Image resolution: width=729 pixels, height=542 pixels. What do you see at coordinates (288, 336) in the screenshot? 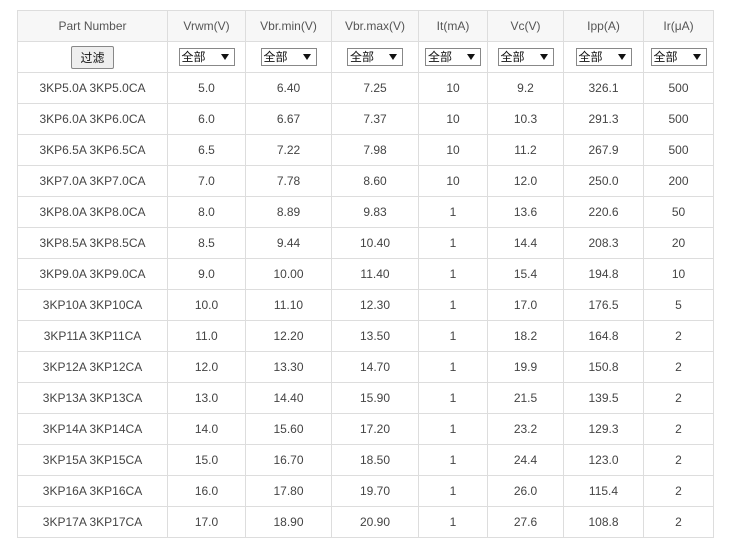
I see `table-cell: 12.20` at bounding box center [288, 336].